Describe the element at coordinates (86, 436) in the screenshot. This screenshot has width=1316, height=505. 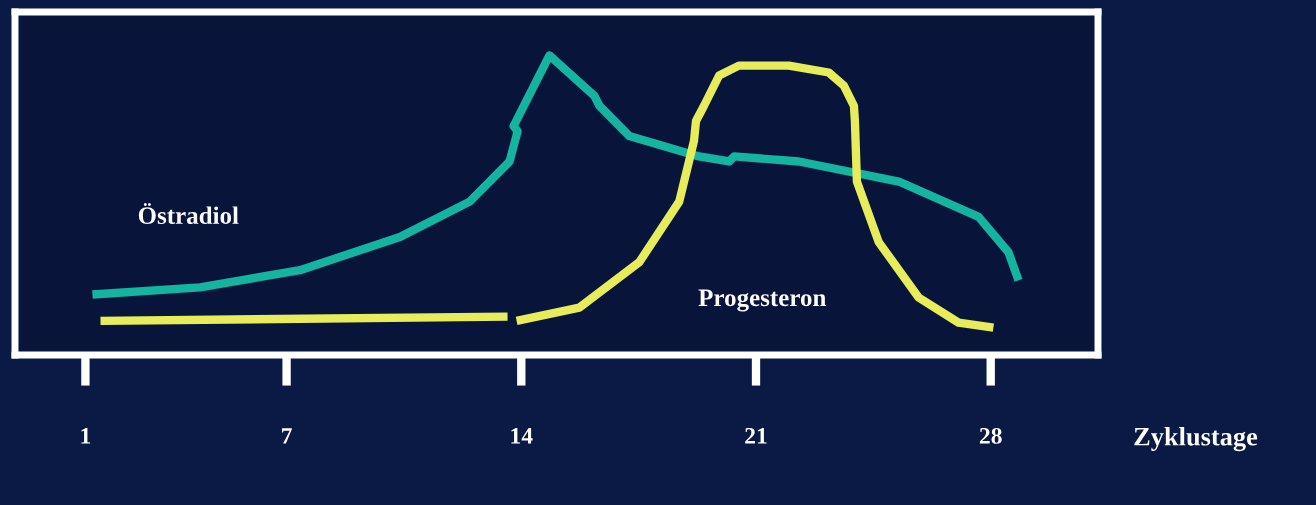
I see `x-tick-label: 1` at that location.